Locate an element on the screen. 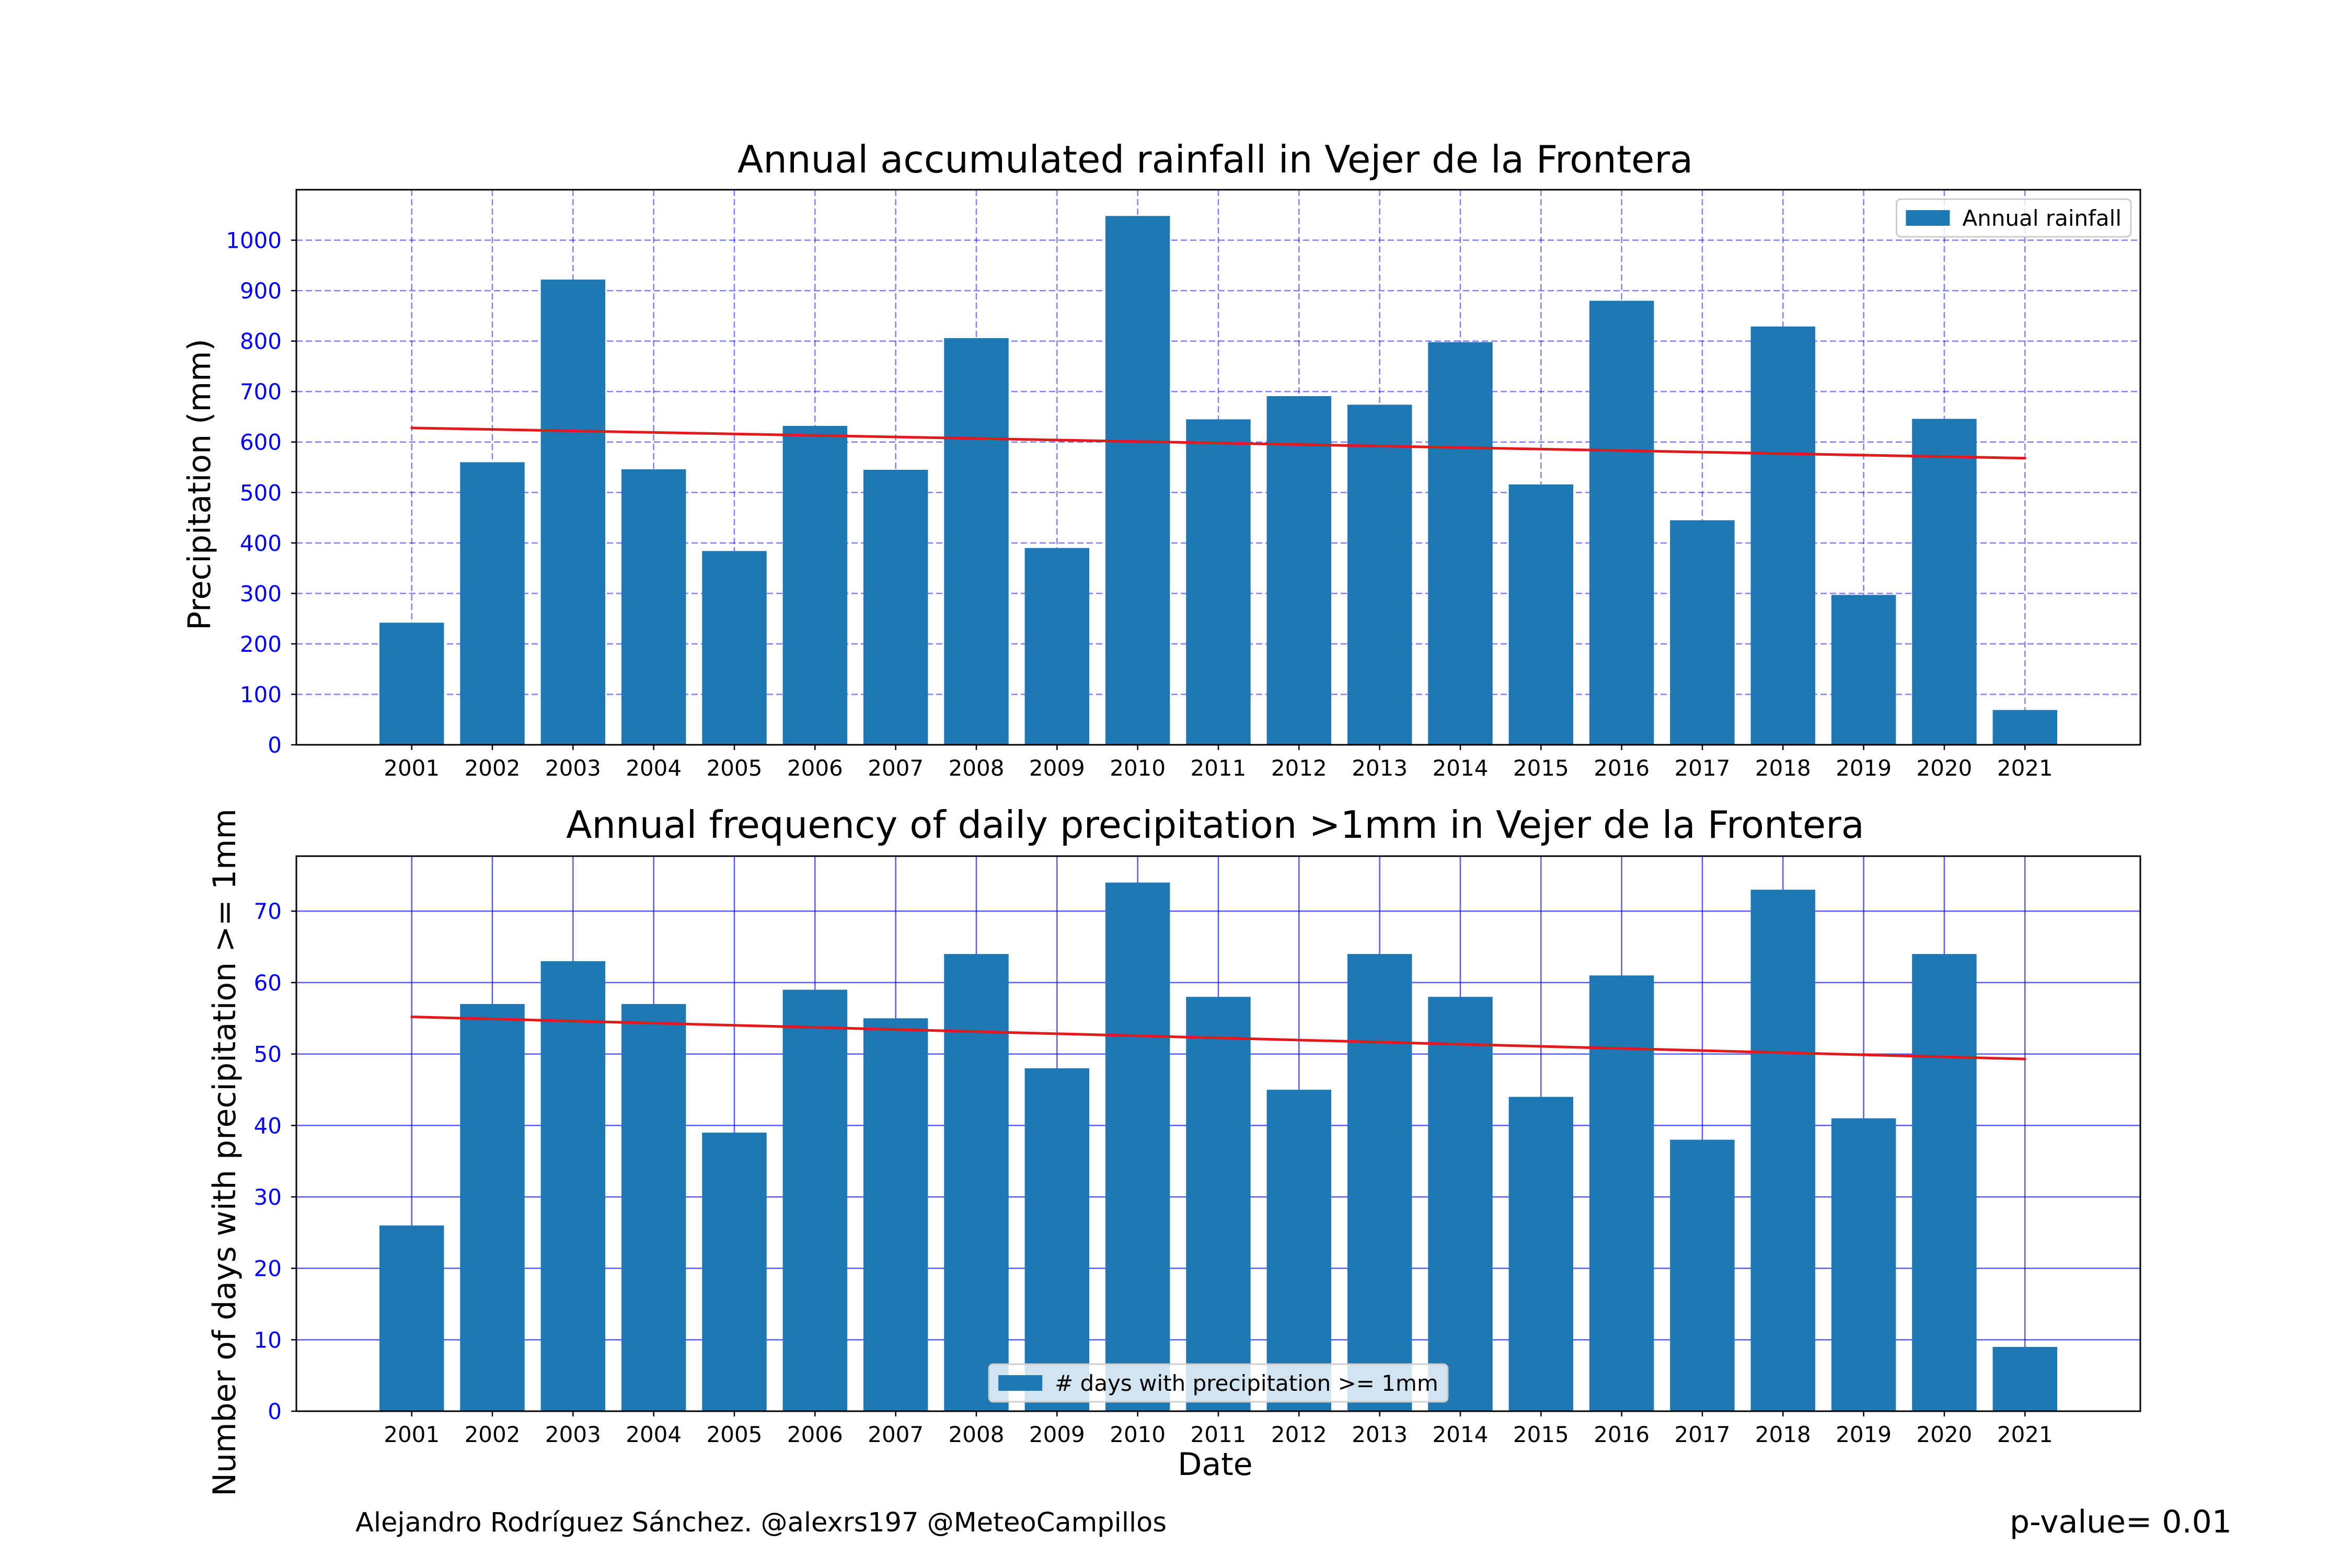 This screenshot has height=1568, width=2352. bar-2017 is located at coordinates (1702, 632).